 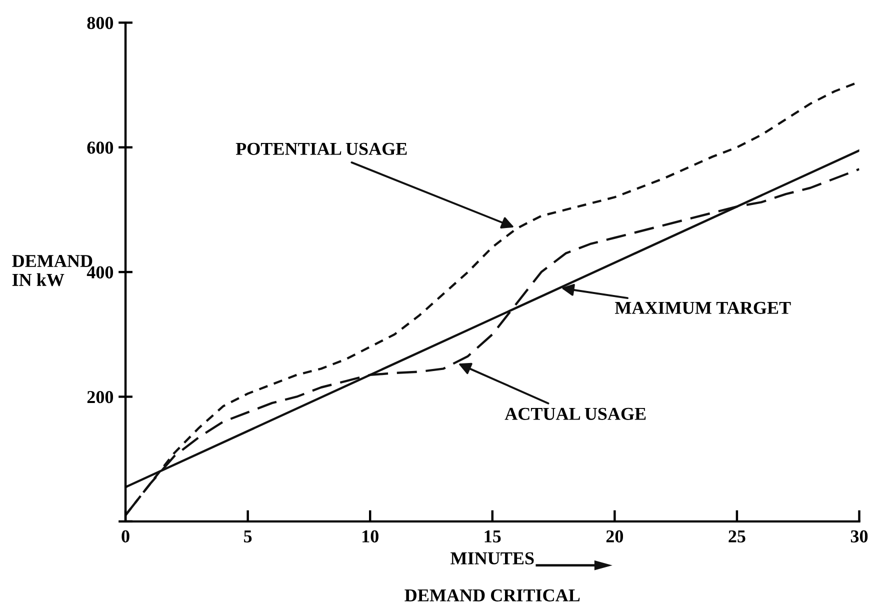 What do you see at coordinates (702, 308) in the screenshot?
I see `annotation: MAXIMUM TARGET` at bounding box center [702, 308].